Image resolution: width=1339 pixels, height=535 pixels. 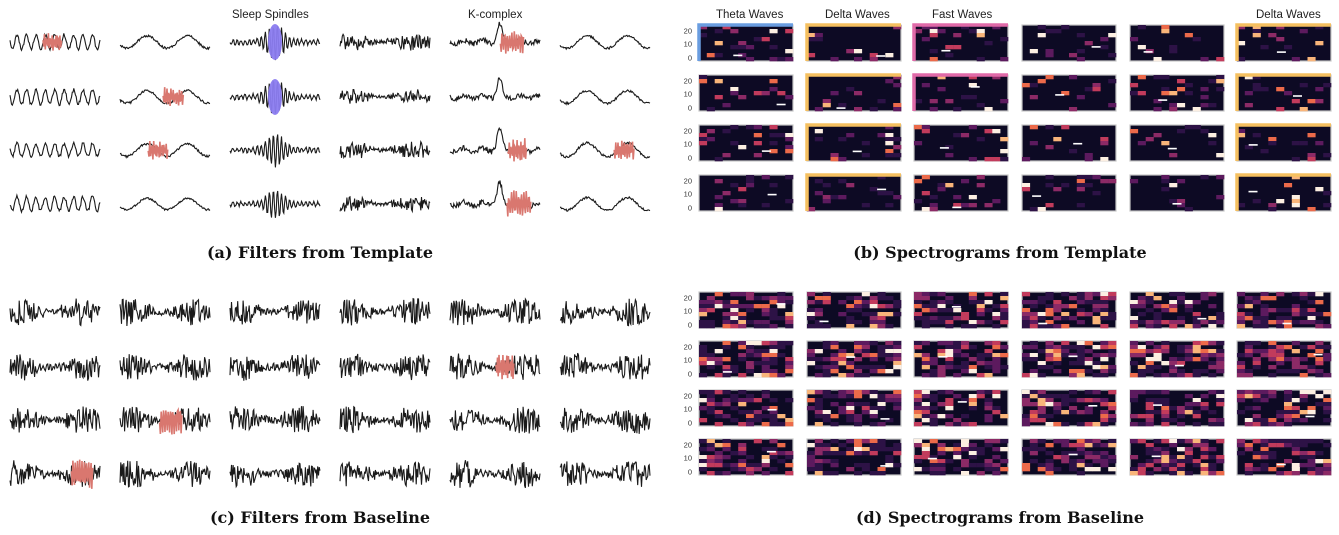 What do you see at coordinates (505, 367) in the screenshot?
I see `filter-highlight-red-r1-c4` at bounding box center [505, 367].